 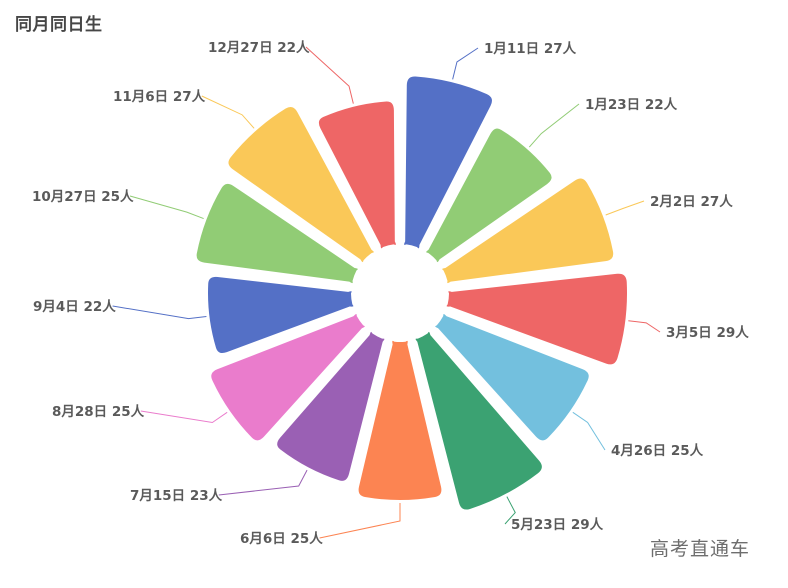 What do you see at coordinates (176, 496) in the screenshot?
I see `sector-label: 7月15日 23人` at bounding box center [176, 496].